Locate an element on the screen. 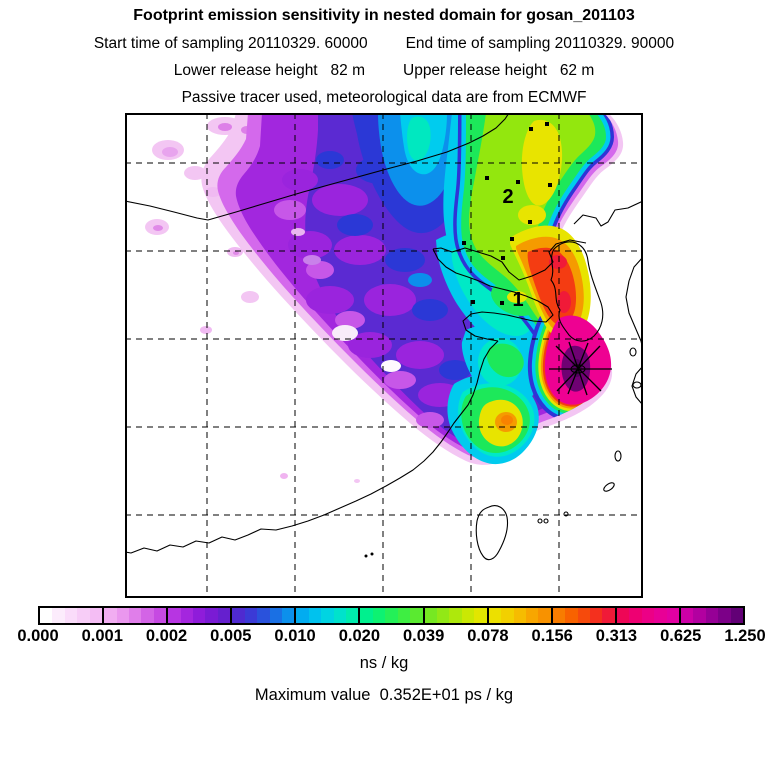 The width and height of the screenshot is (768, 768). coast-russia is located at coordinates (608, 213).